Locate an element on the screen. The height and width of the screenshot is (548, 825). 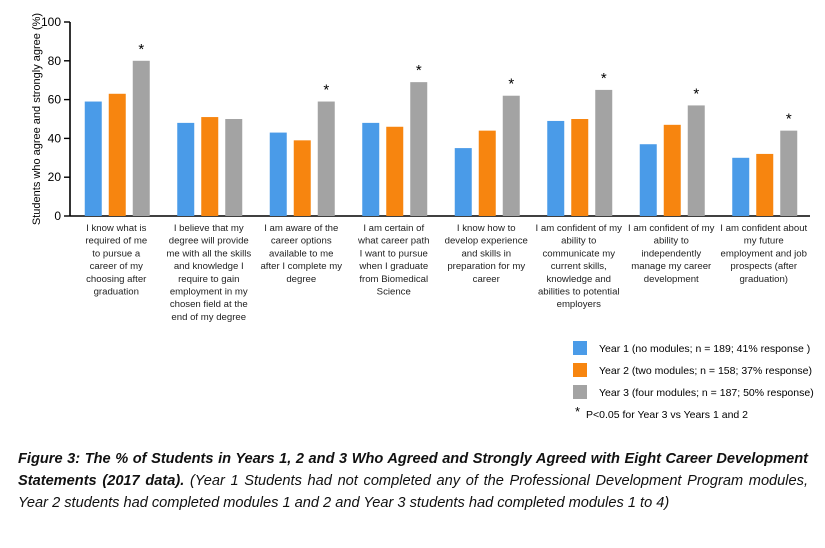
y-tick-label: 60 is located at coordinates (55, 100).